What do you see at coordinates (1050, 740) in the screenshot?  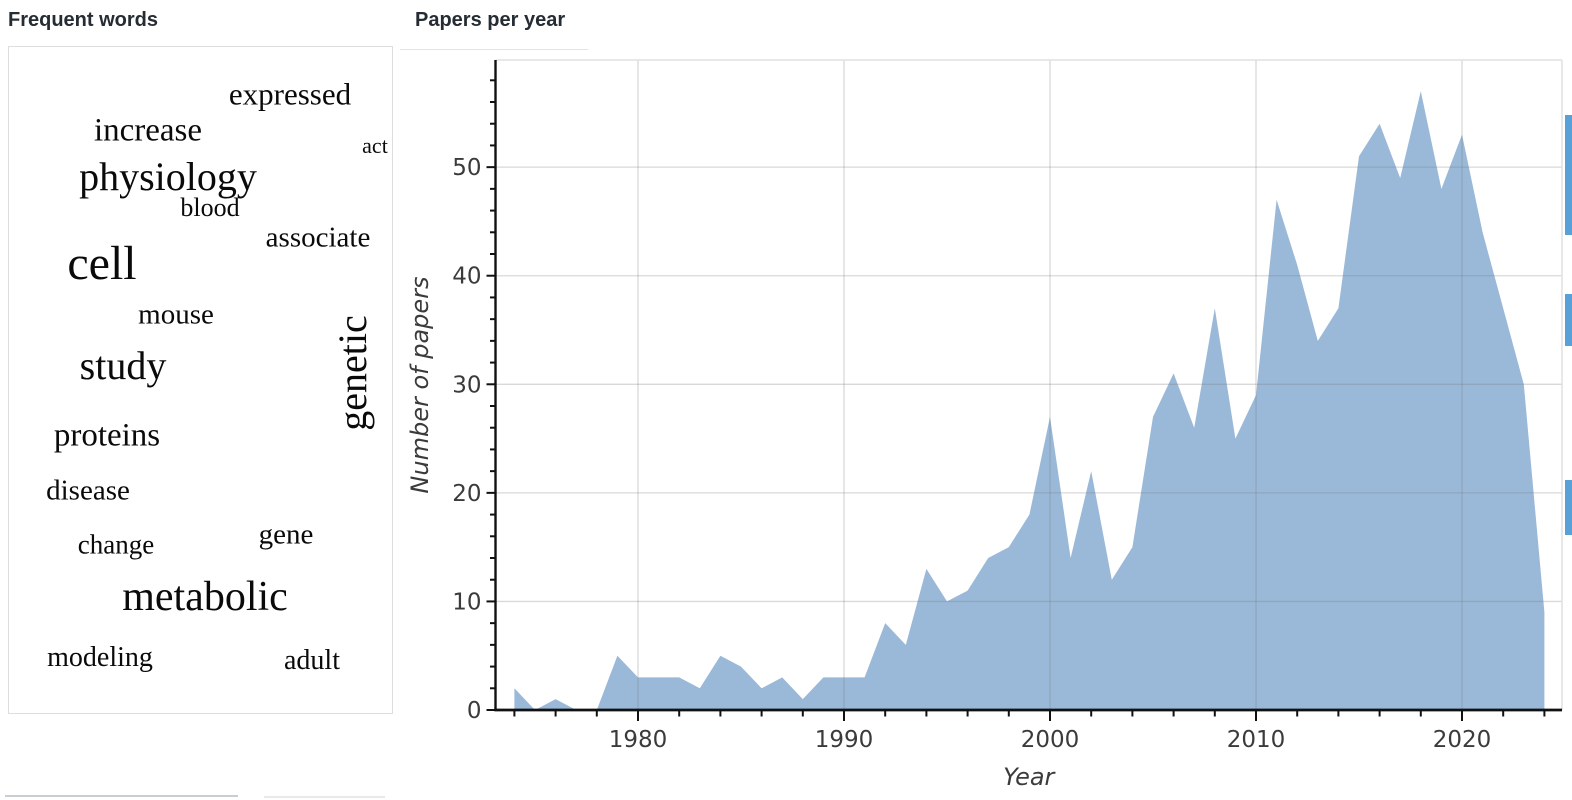 I see `x-tick-label: 2000` at bounding box center [1050, 740].